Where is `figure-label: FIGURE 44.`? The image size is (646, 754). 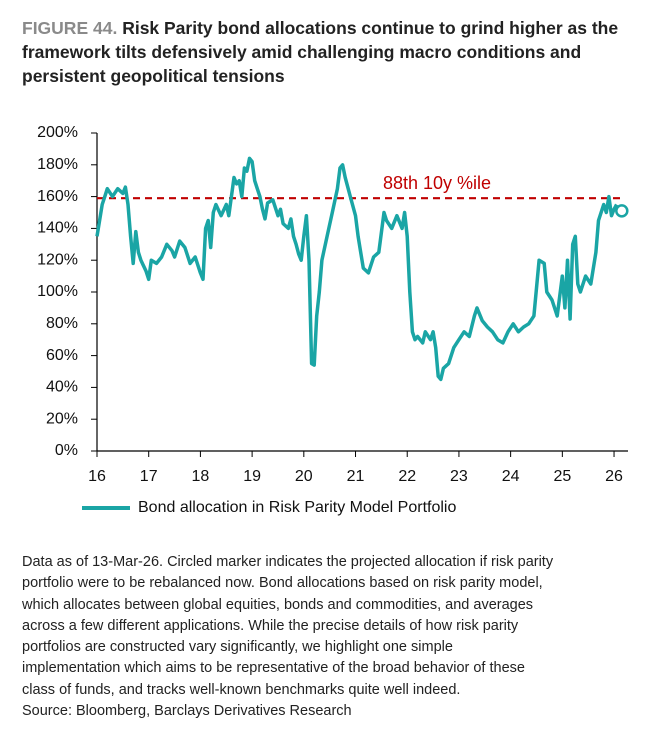
figure-label: FIGURE 44. is located at coordinates (70, 28).